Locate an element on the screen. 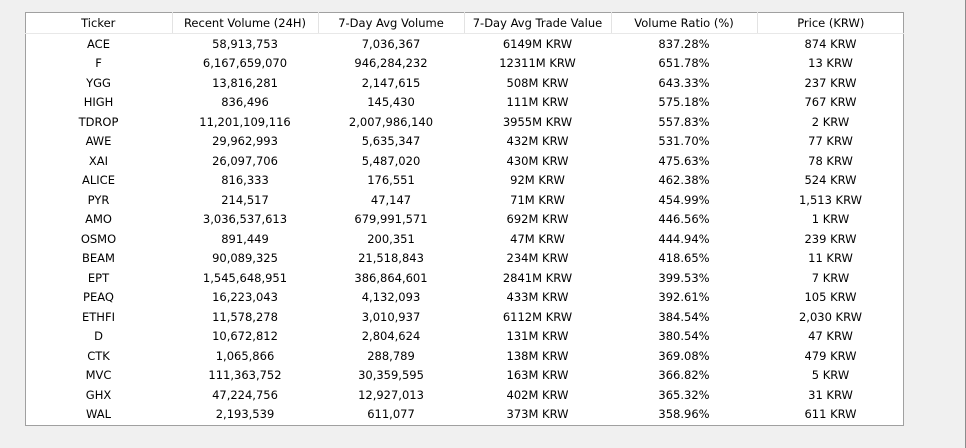 The image size is (966, 448). avg-volume-cell: 611,077 is located at coordinates (391, 414).